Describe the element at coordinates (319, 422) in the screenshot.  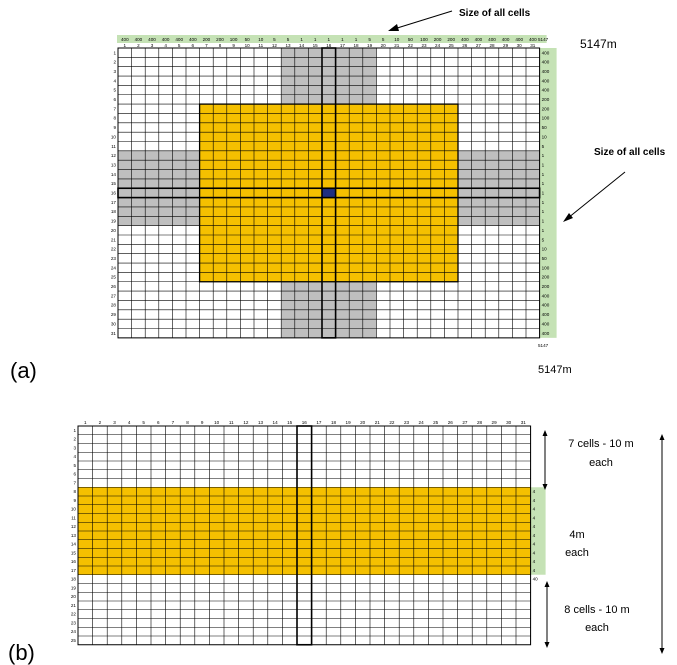
I see `column-index-label: 17` at that location.